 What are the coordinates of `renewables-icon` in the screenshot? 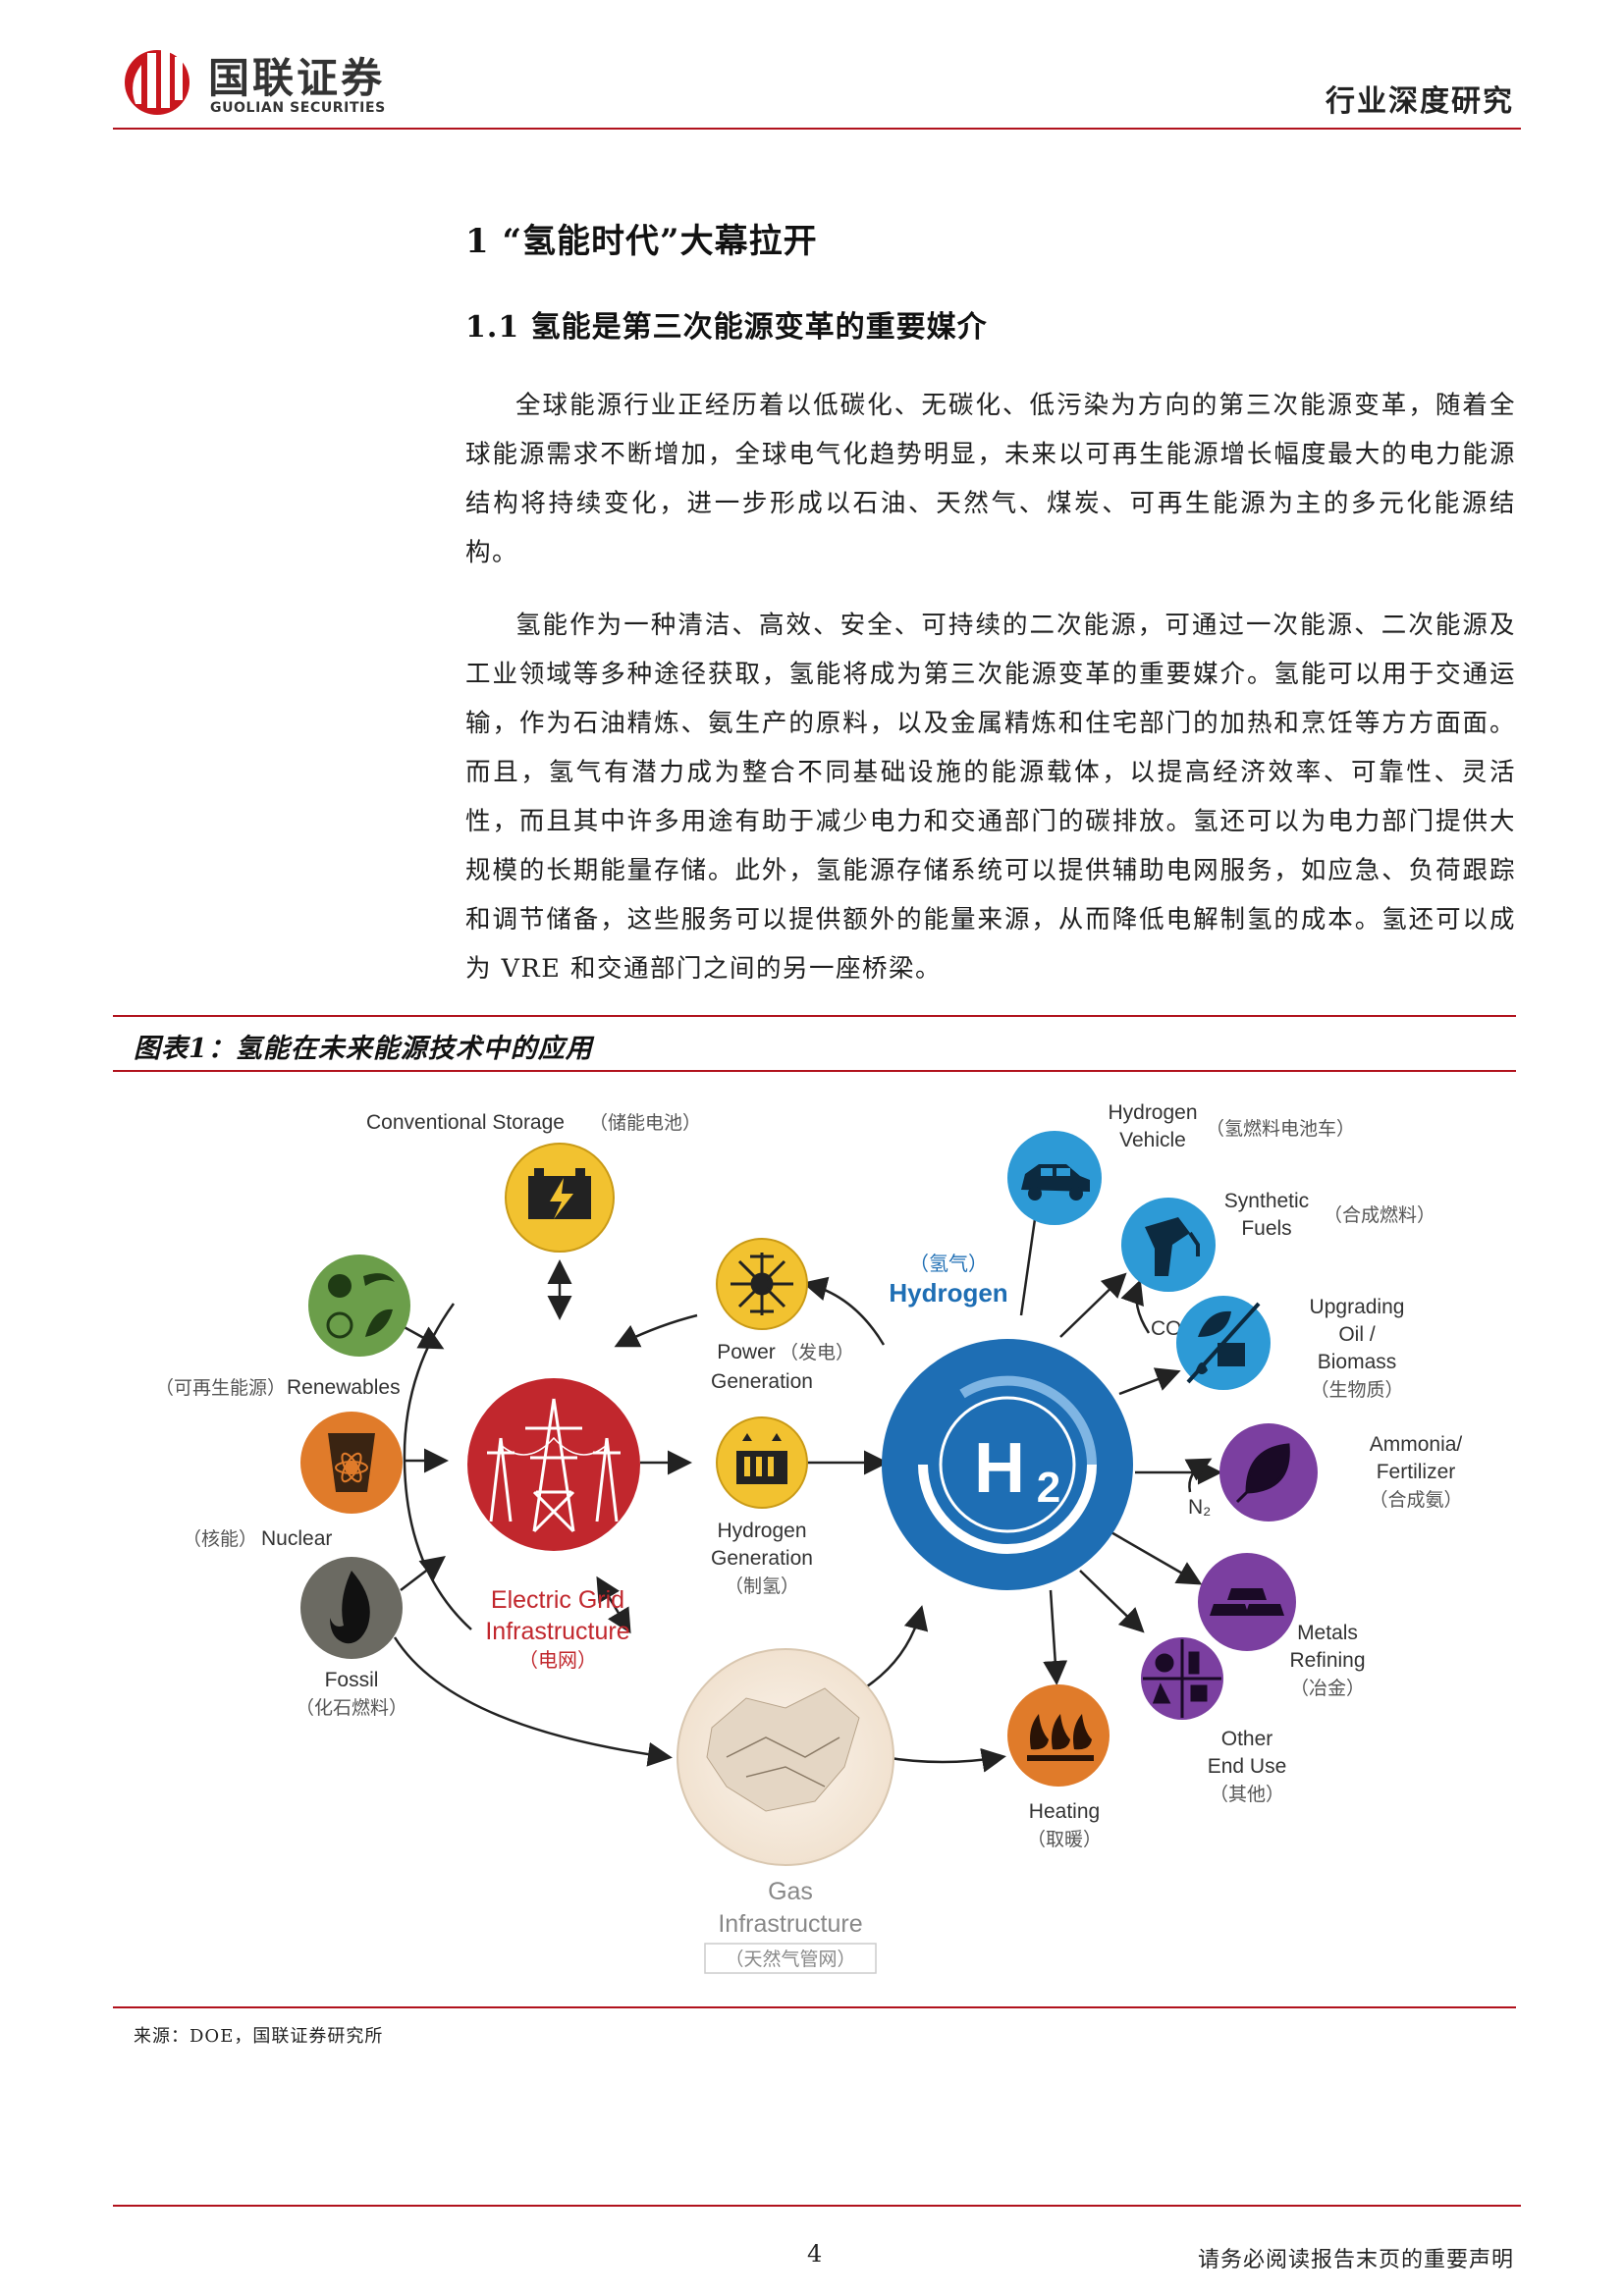 It's located at (360, 1306).